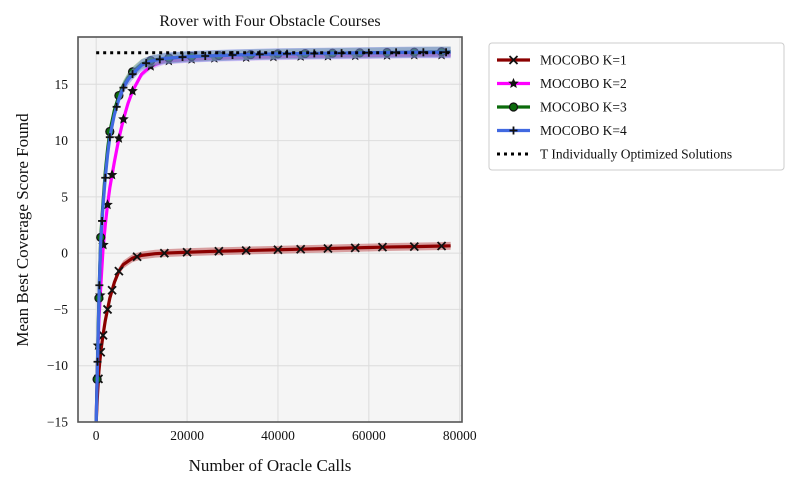 This screenshot has height=488, width=797. I want to click on legend-label: MOCOBO K=1, so click(583, 60).